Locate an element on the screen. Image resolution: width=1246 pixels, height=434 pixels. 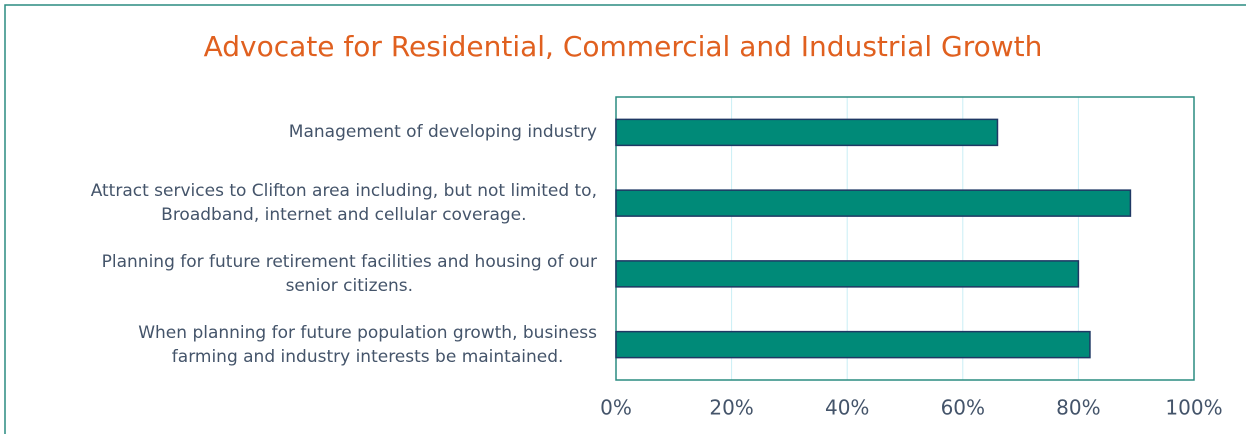
x-tick-label: 60% is located at coordinates (963, 408).